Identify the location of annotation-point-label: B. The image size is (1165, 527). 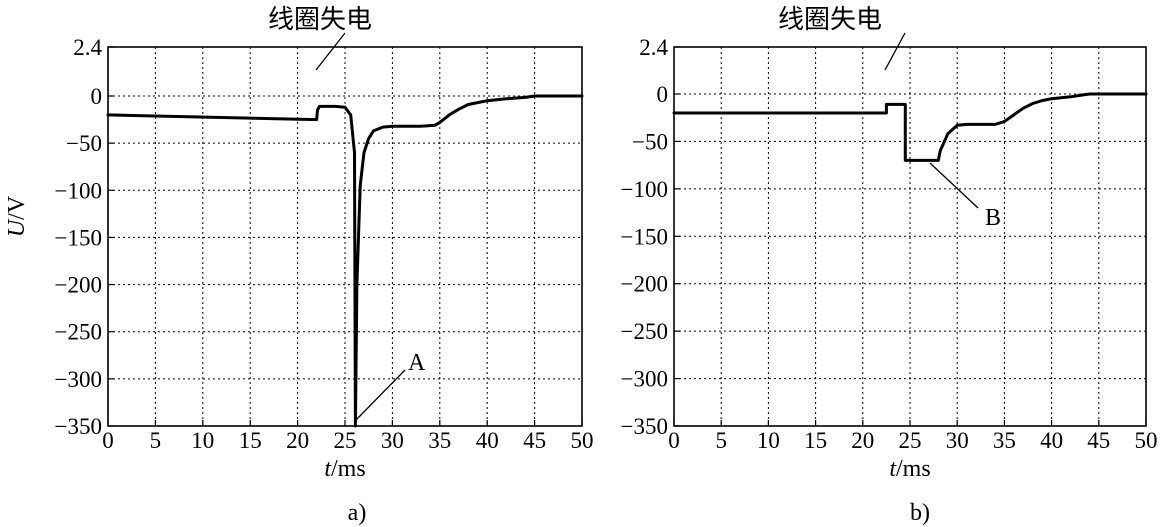
(993, 218).